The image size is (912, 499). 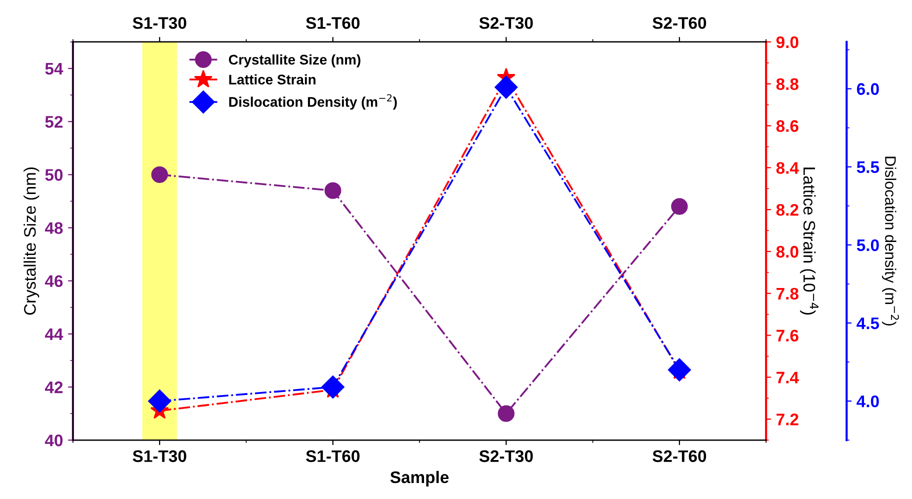 What do you see at coordinates (53, 281) in the screenshot?
I see `y-tick-label: 46` at bounding box center [53, 281].